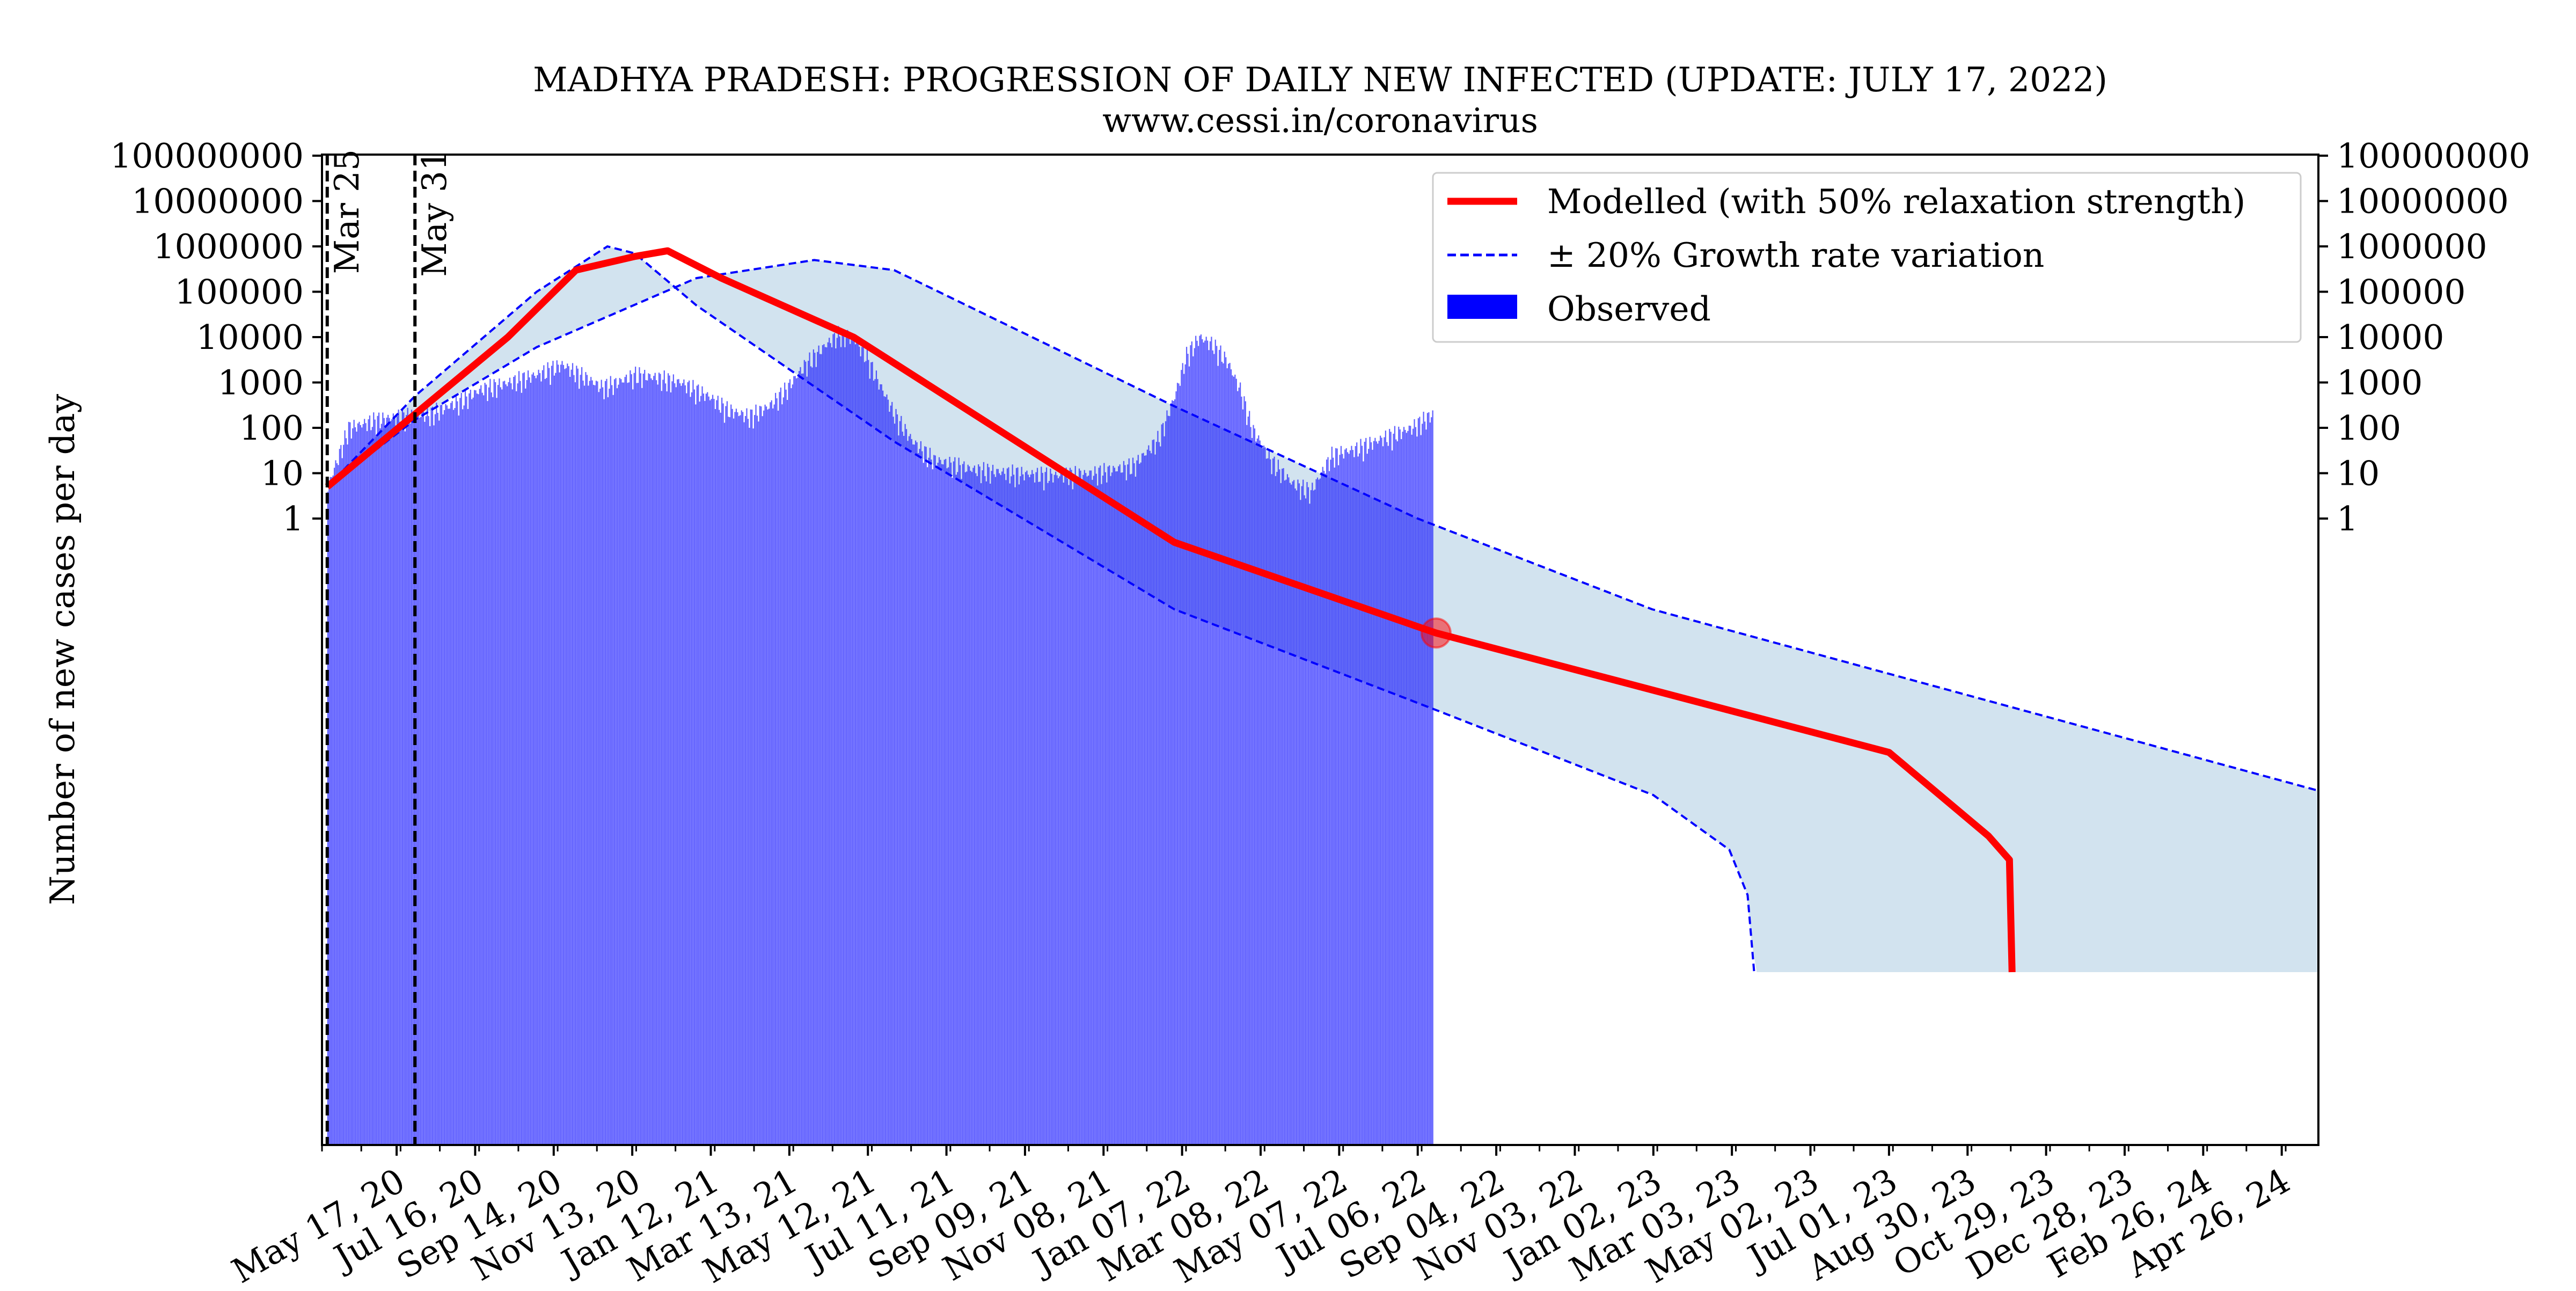 This screenshot has width=2576, height=1291. Describe the element at coordinates (261, 383) in the screenshot. I see `y-tick-label: 1000` at that location.